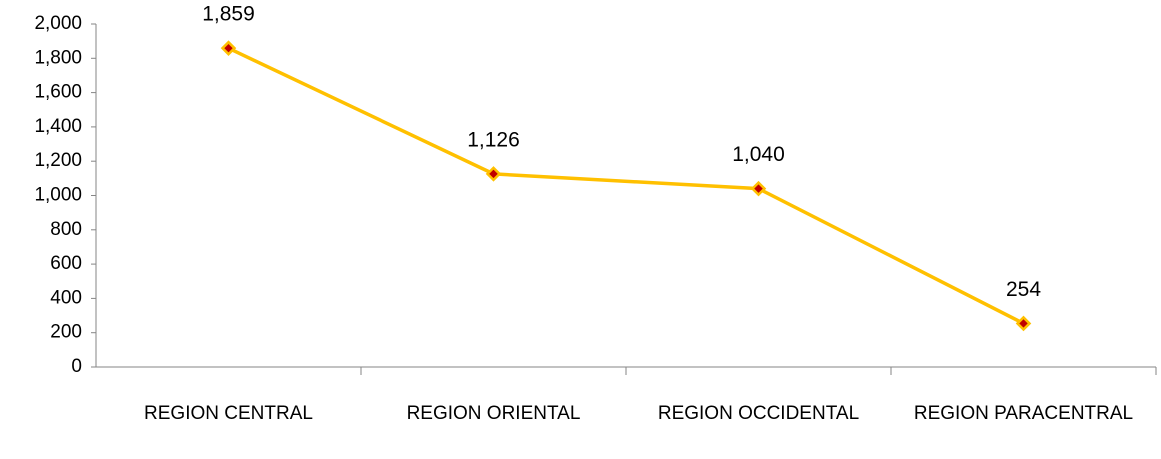  I want to click on y-tick-label: 400, so click(66, 297).